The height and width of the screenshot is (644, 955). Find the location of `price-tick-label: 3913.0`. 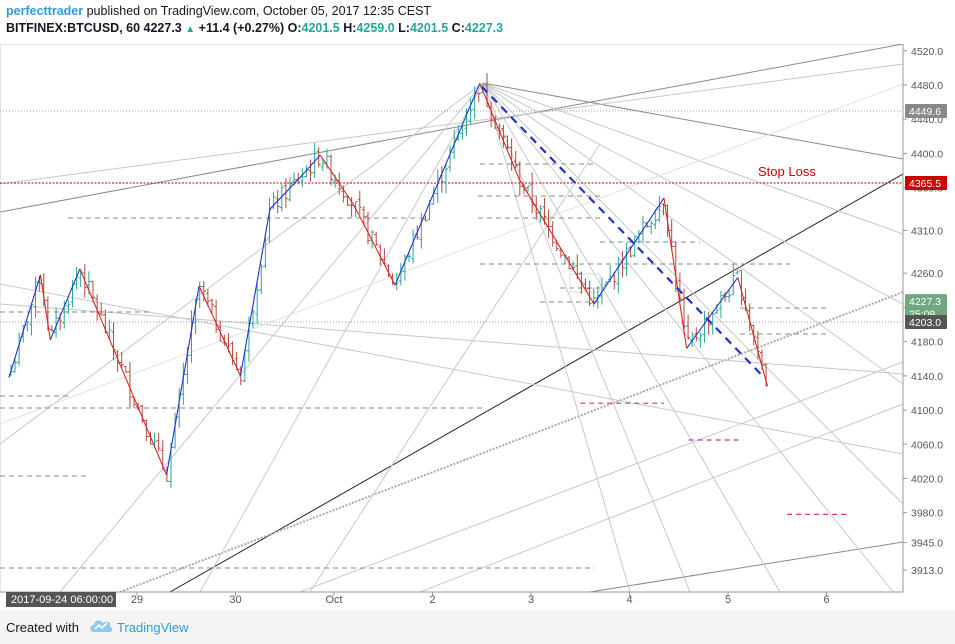

price-tick-label: 3913.0 is located at coordinates (927, 571).